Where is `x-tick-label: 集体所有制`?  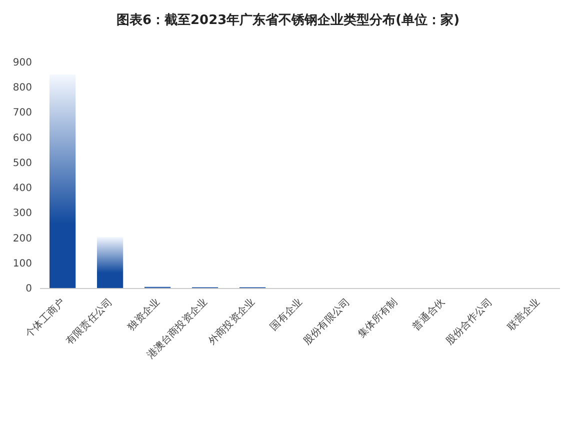 x-tick-label: 集体所有制 is located at coordinates (378, 318).